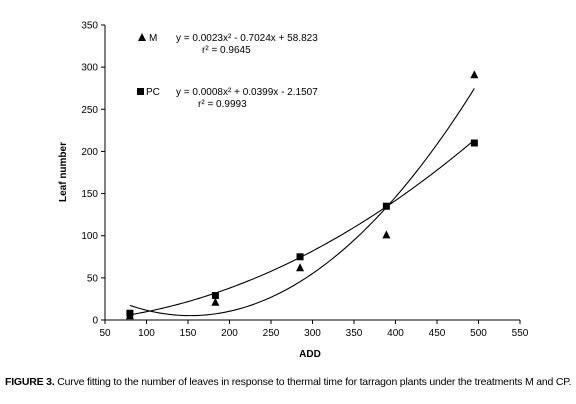 The image size is (576, 404). Describe the element at coordinates (222, 104) in the screenshot. I see `r-squared-pc: r² = 0.9993` at that location.